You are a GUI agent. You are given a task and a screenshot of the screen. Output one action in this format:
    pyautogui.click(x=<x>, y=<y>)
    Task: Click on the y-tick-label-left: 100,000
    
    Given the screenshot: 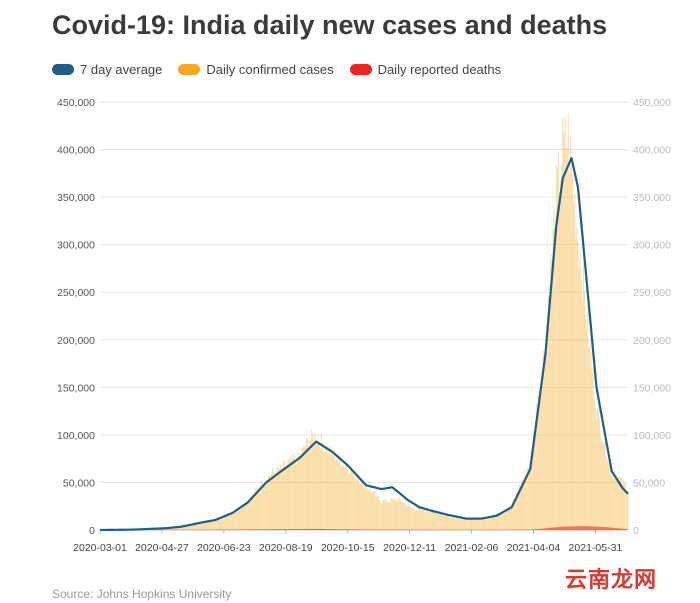 What is the action you would take?
    pyautogui.click(x=76, y=436)
    